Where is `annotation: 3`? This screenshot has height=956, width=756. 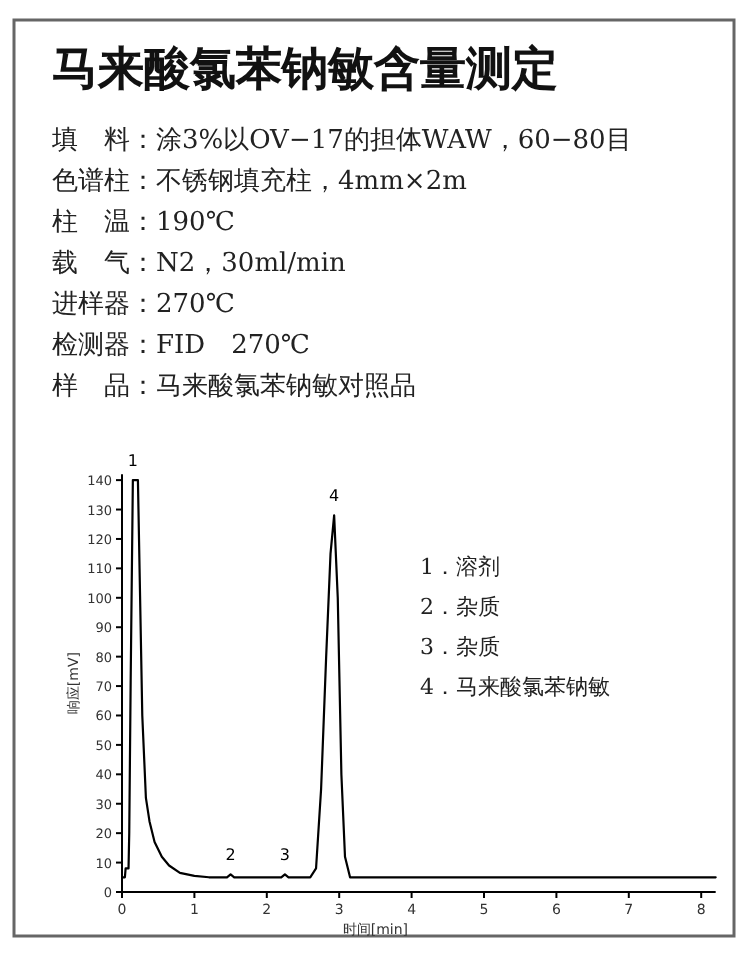 annotation: 3 is located at coordinates (284, 855).